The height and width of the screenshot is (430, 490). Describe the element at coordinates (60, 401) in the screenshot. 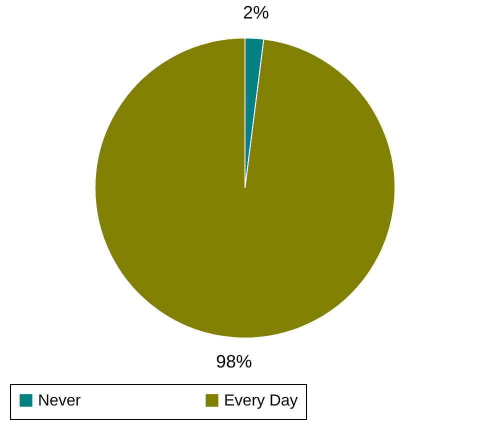

I see `legend-label: Never` at that location.